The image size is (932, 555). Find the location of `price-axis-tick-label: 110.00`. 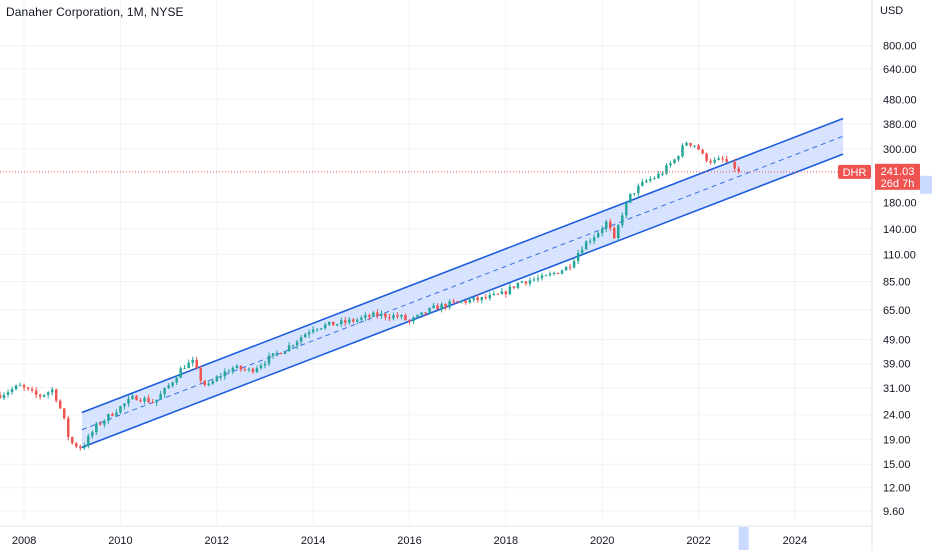

price-axis-tick-label: 110.00 is located at coordinates (899, 255).